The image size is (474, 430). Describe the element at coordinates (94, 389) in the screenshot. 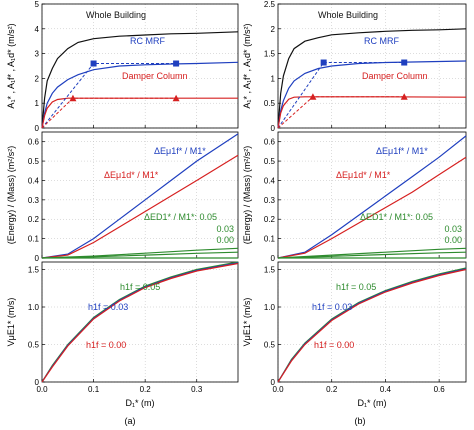

I see `x-tick-label: 0.1` at that location.